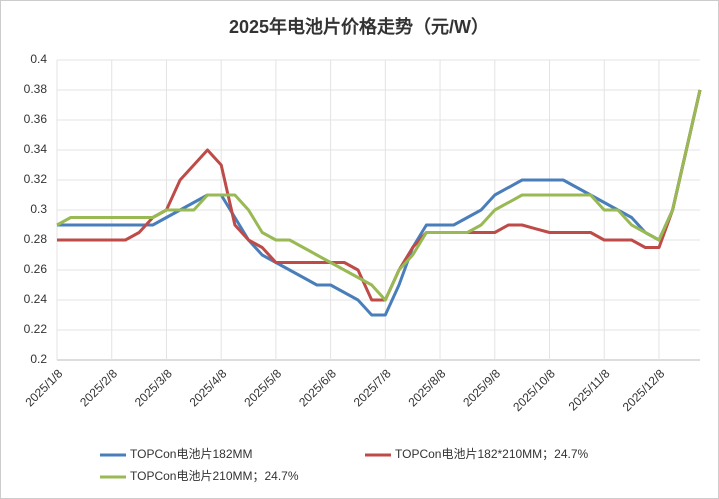 The height and width of the screenshot is (499, 719). I want to click on chart-title: 2025年电池片价格走势（元/W）, so click(359, 26).